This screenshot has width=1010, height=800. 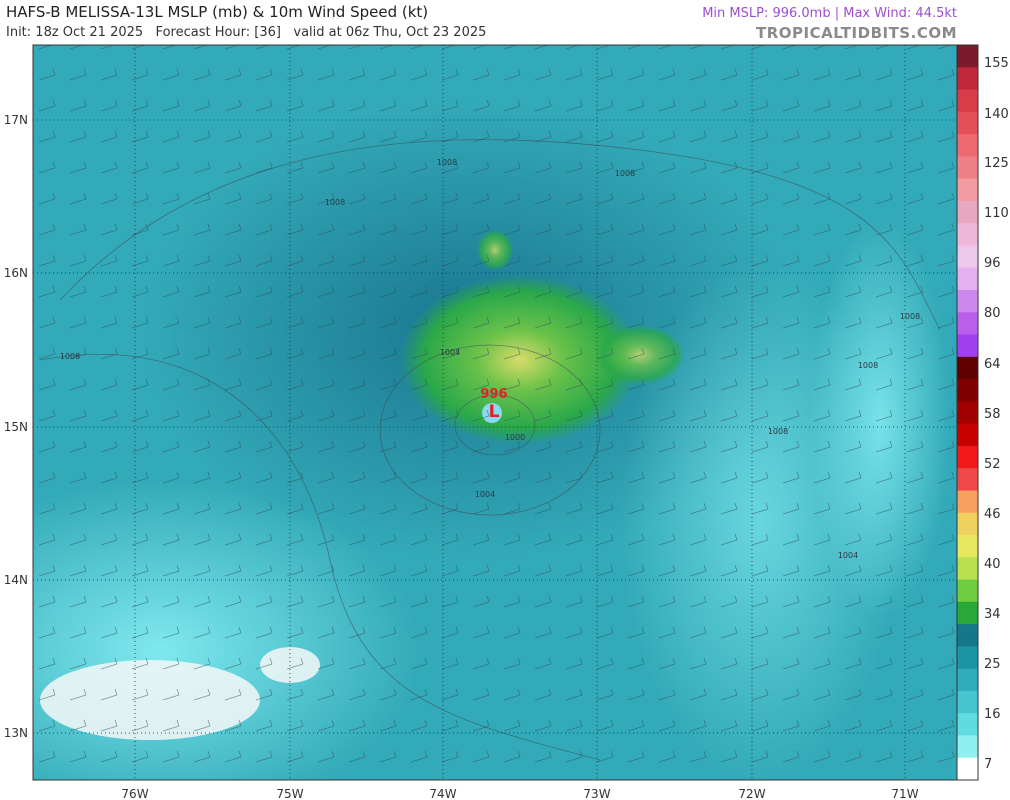 What do you see at coordinates (992, 564) in the screenshot?
I see `colorbar-label: 40` at bounding box center [992, 564].